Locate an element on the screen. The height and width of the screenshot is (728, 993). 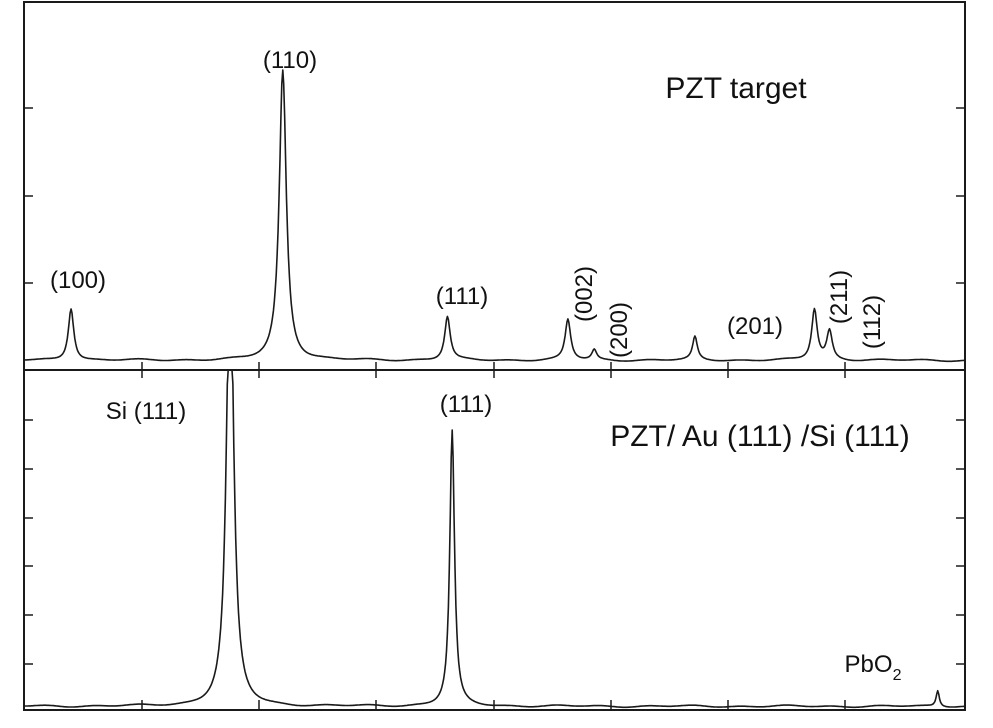
peak-label: PbO2 is located at coordinates (873, 667).